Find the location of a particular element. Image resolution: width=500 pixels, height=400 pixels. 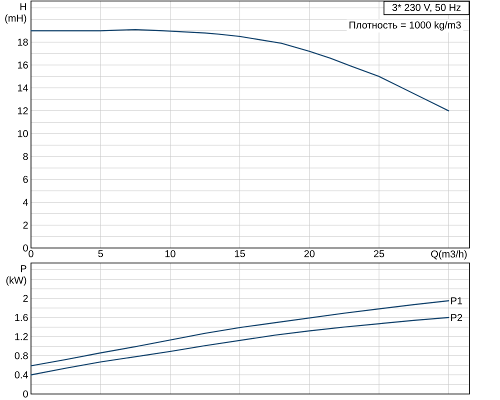

y-axis-title: P (kW) is located at coordinates (16, 275).